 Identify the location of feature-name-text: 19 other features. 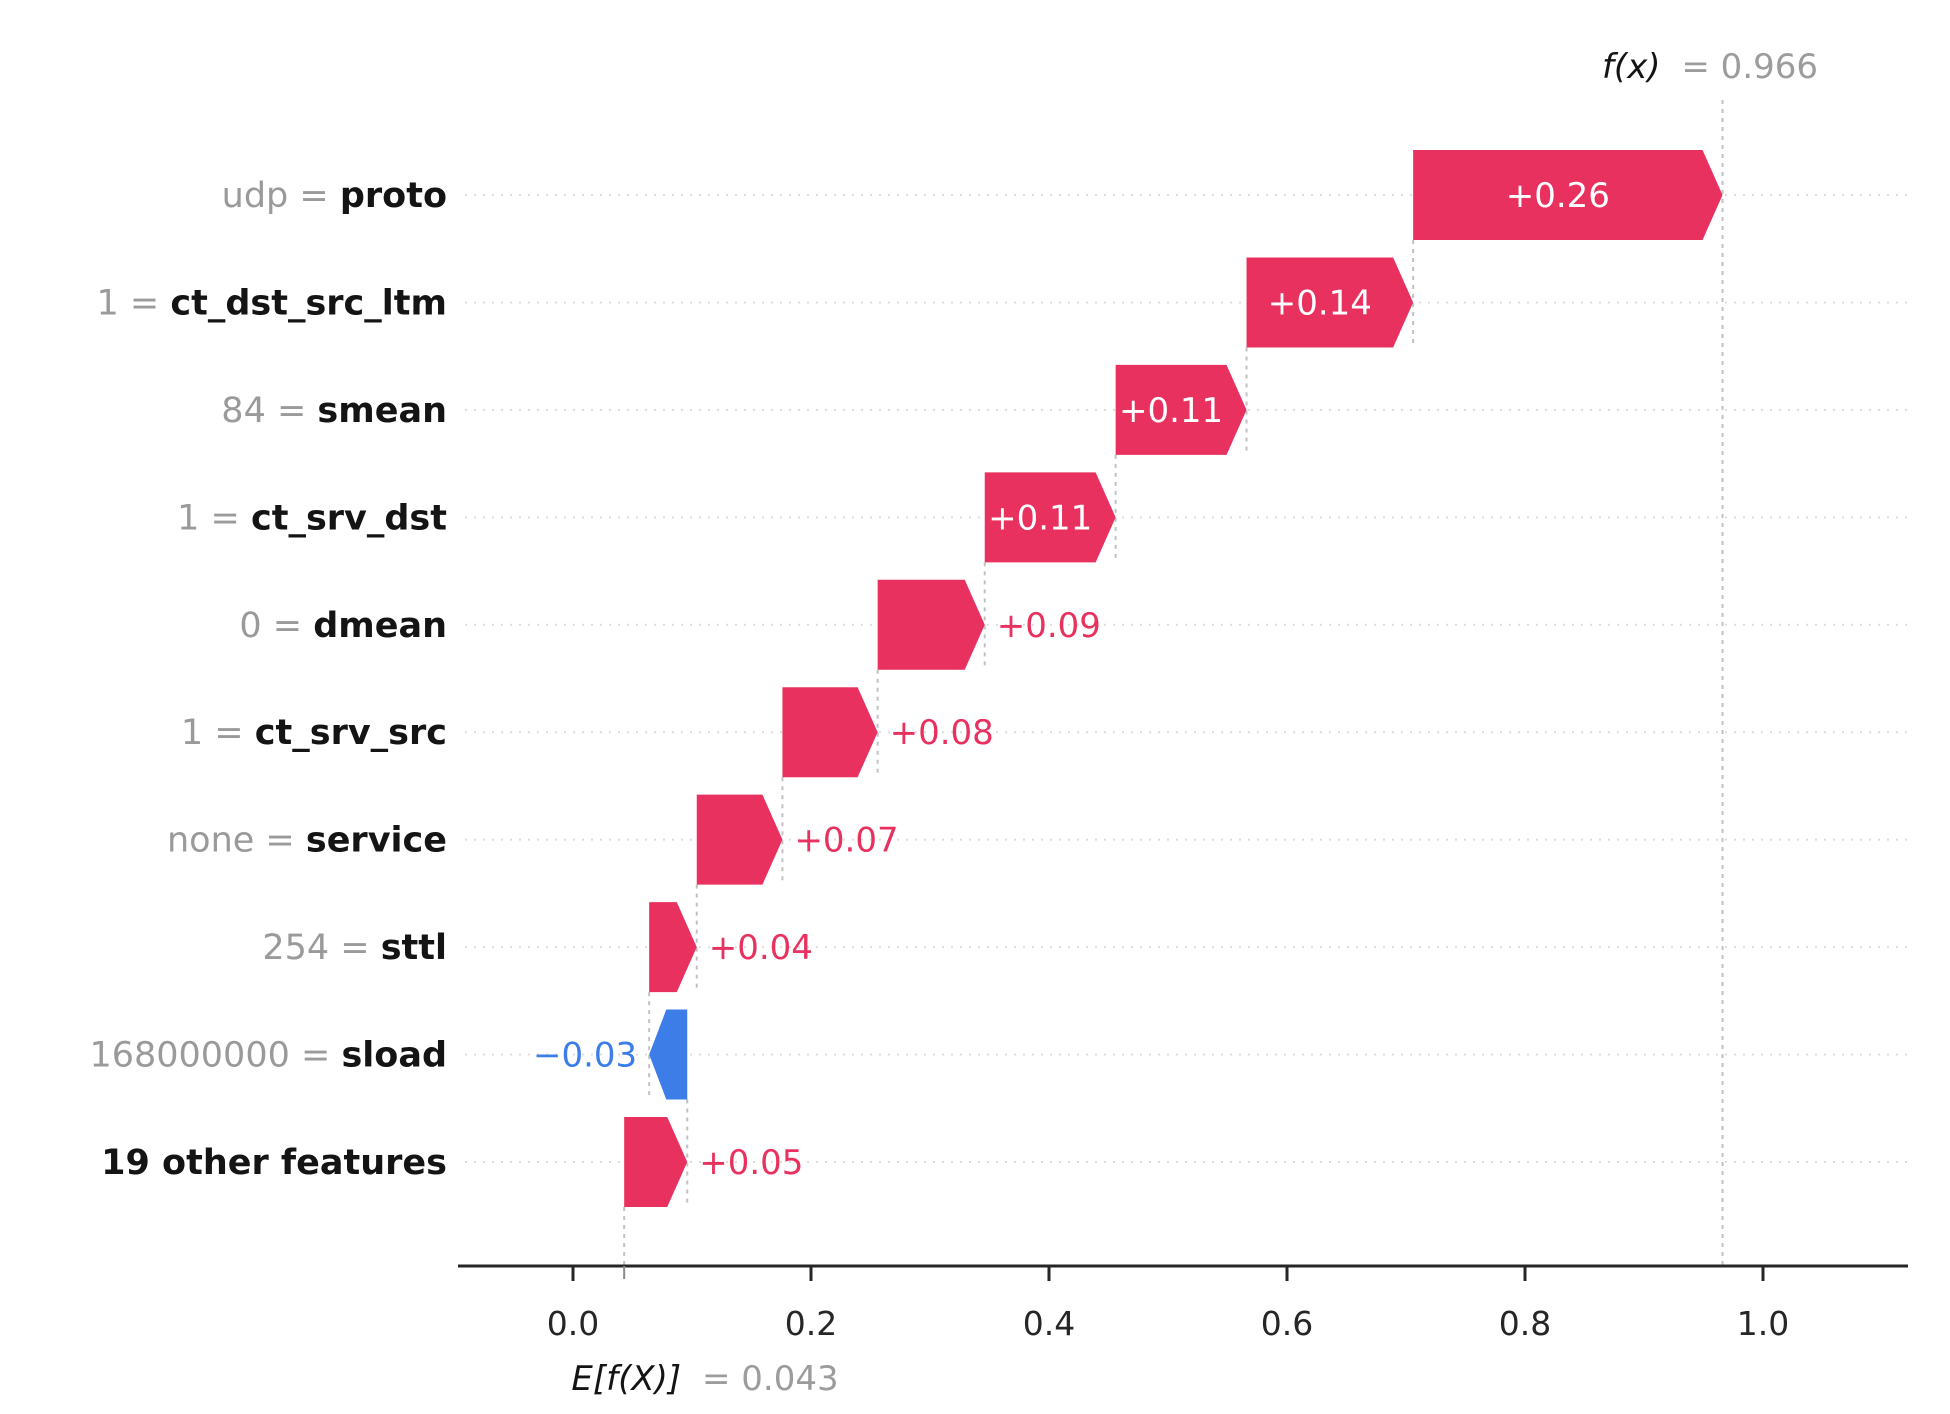
(274, 1163).